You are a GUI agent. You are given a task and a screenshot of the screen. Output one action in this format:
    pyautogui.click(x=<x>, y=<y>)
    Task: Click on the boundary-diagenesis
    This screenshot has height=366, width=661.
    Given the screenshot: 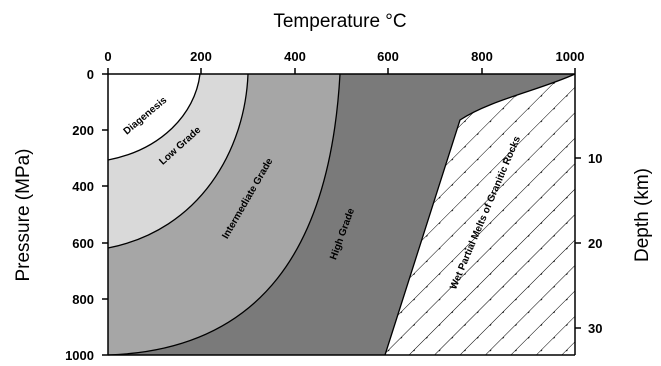 What is the action you would take?
    pyautogui.click(x=154, y=117)
    